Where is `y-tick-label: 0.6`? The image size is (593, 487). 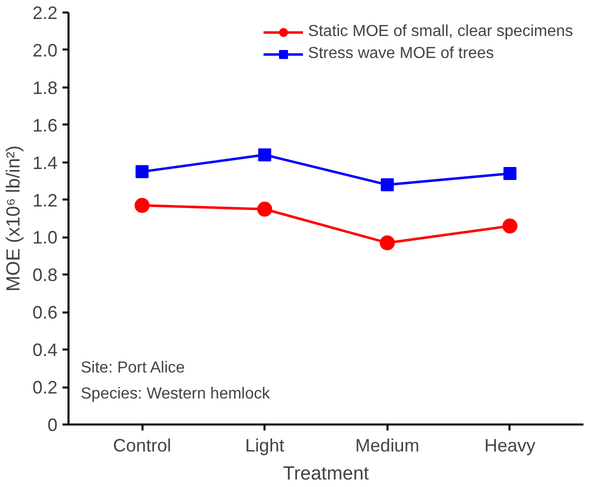
y-tick-label: 0.6 is located at coordinates (45, 312).